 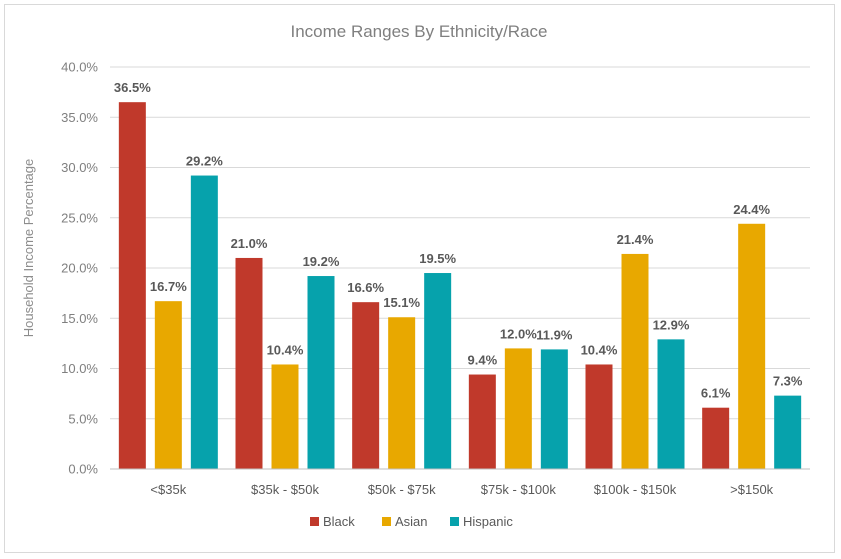 I want to click on data-label: 9.4%, so click(x=483, y=360).